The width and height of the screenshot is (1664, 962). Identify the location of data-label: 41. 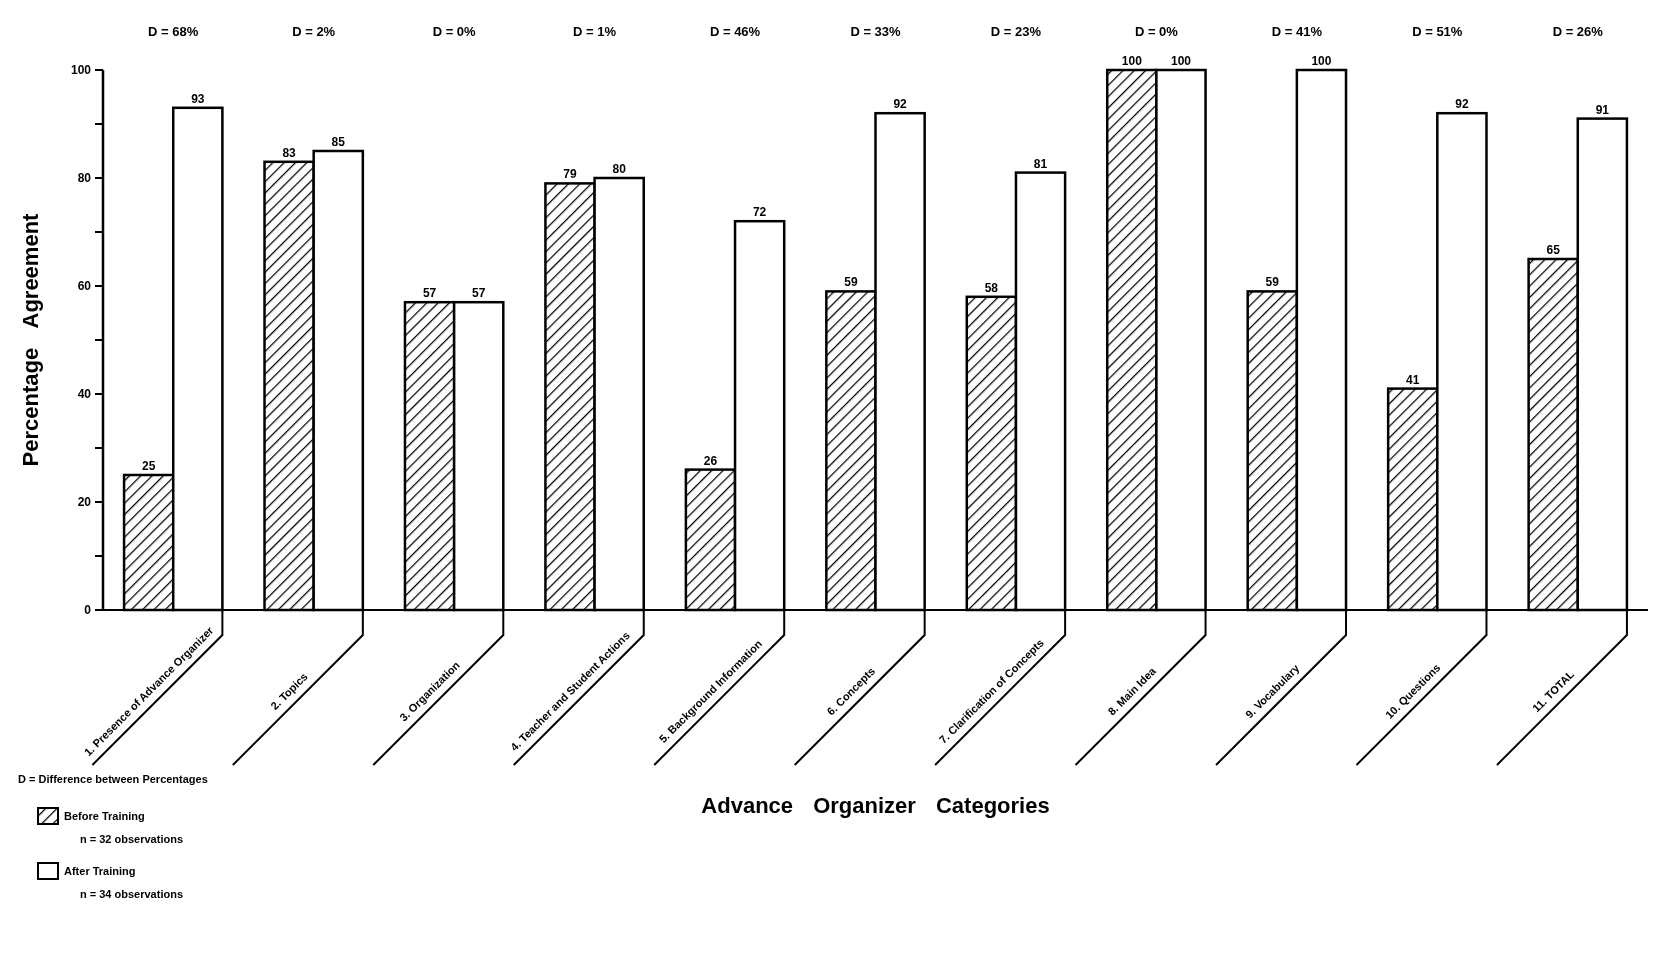
(1413, 379).